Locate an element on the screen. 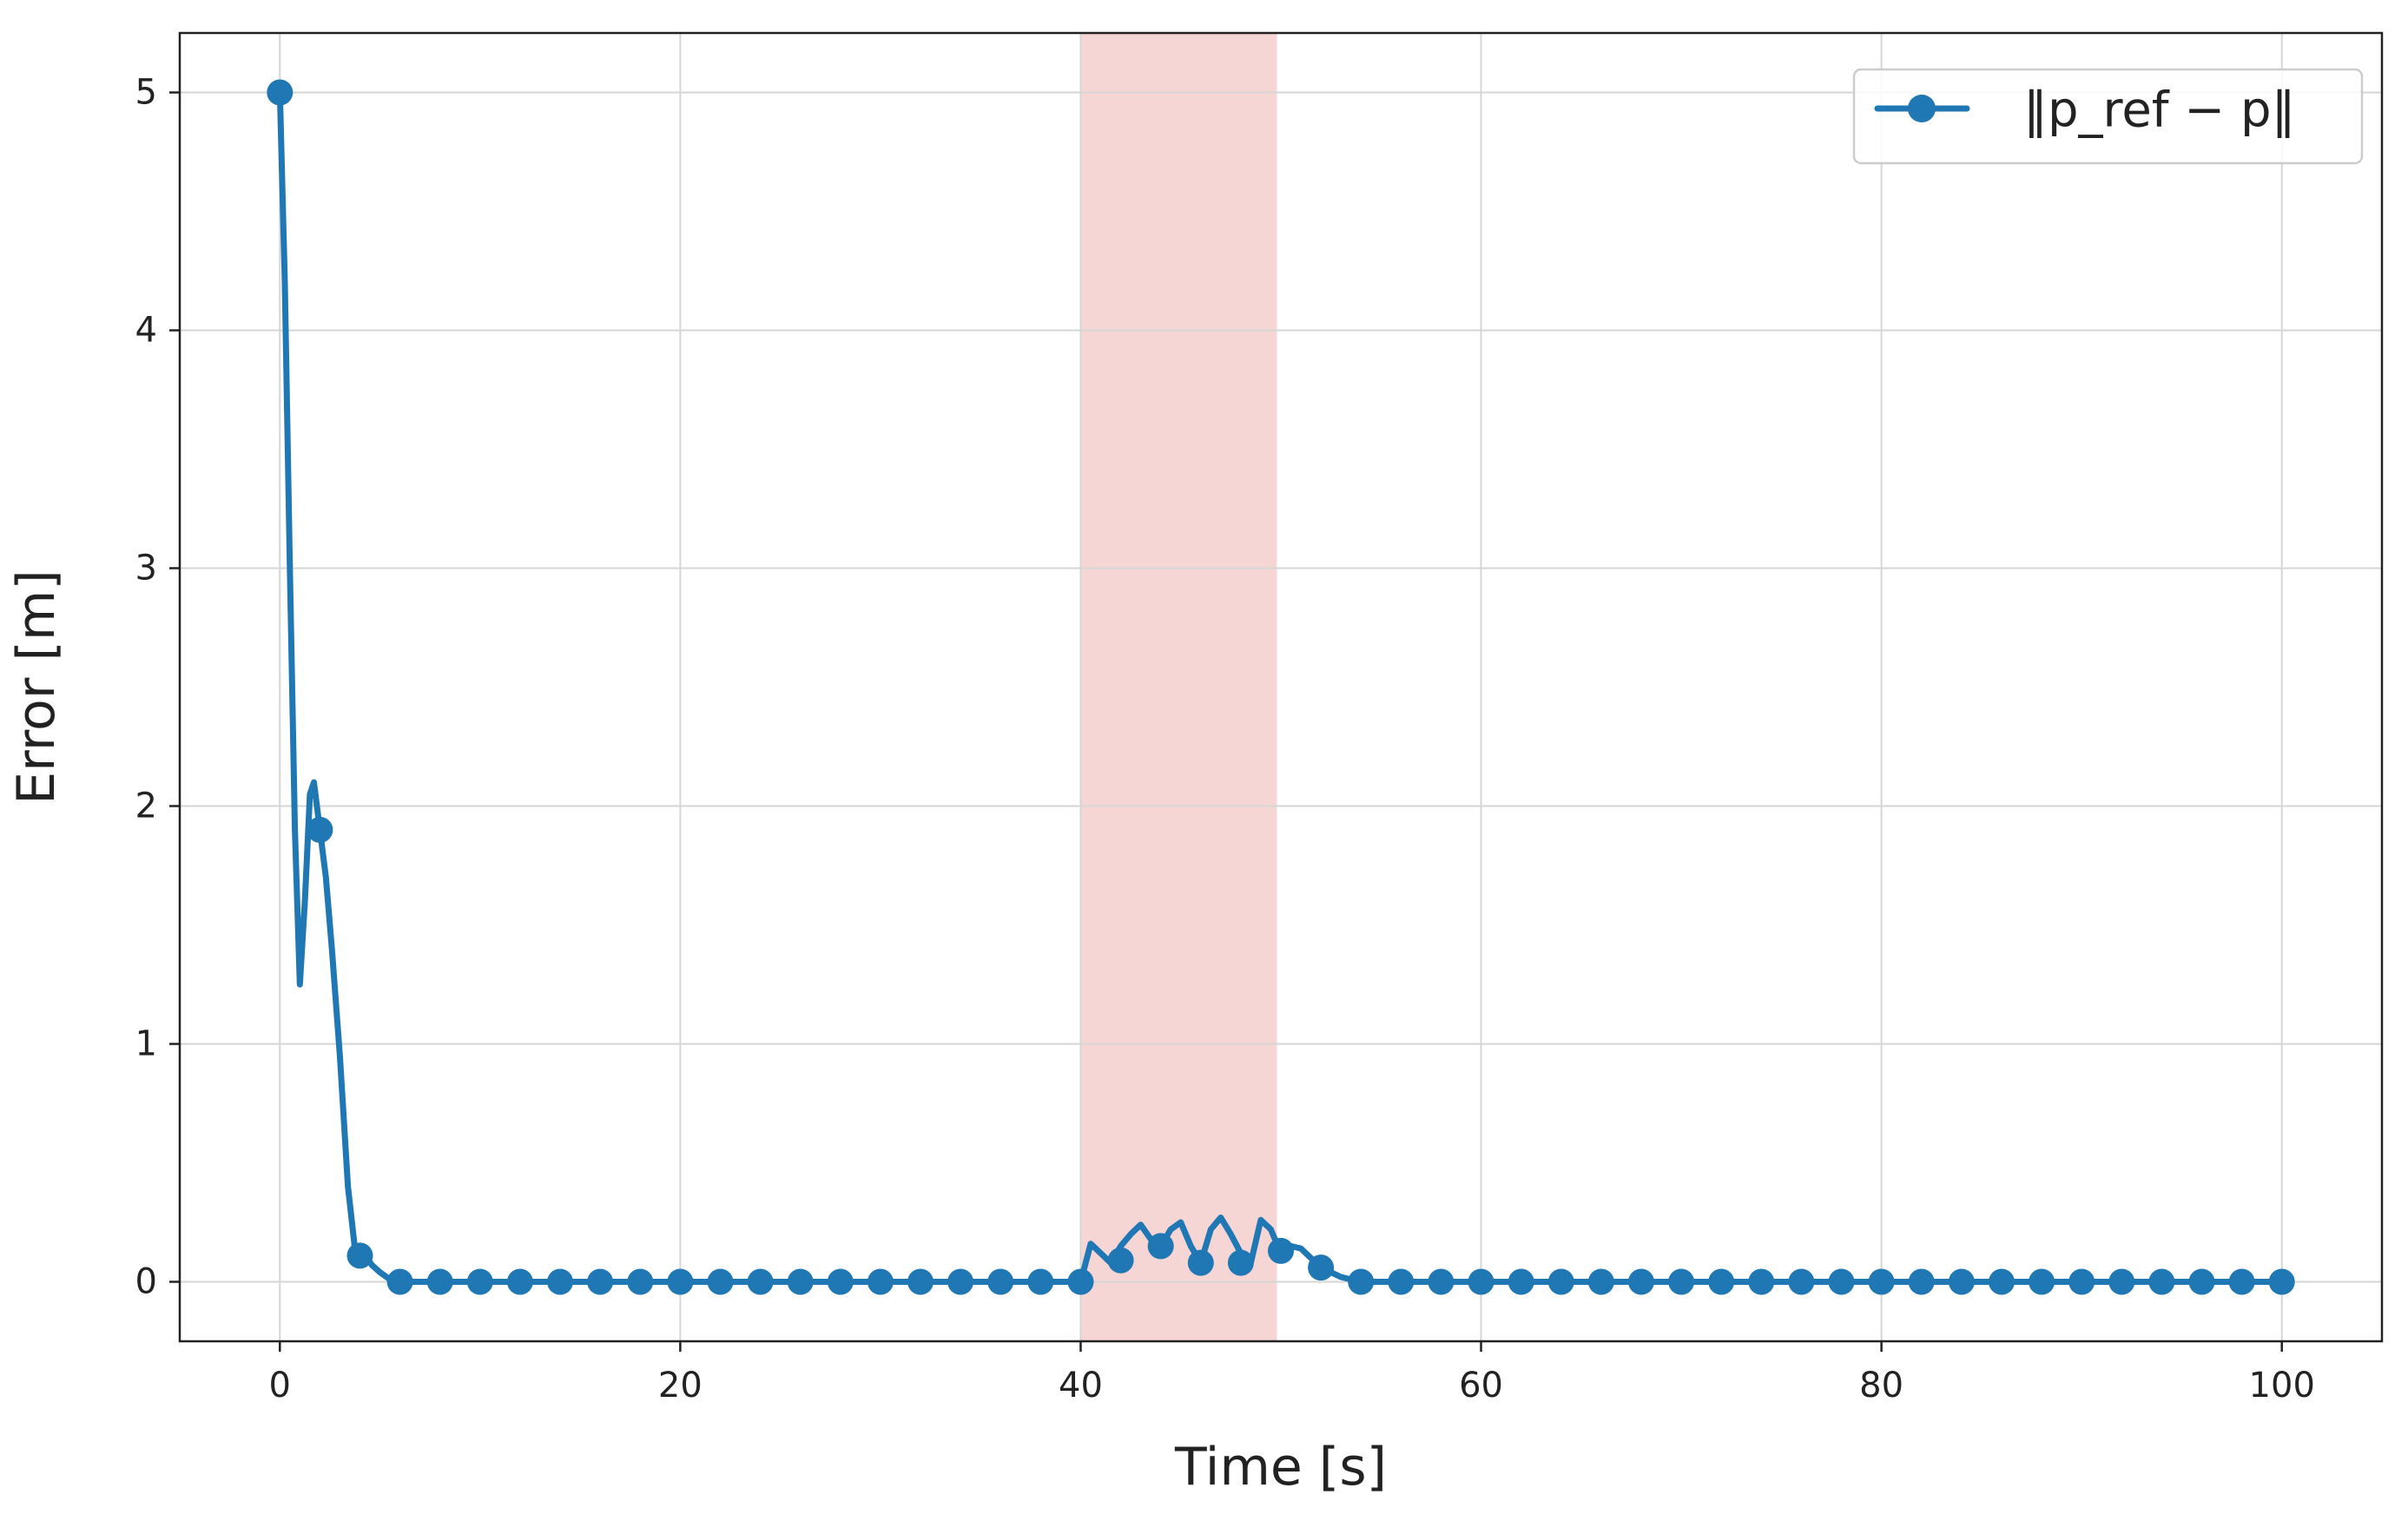 This screenshot has height=1534, width=2408. y-axis-title: Error [m] is located at coordinates (36, 687).